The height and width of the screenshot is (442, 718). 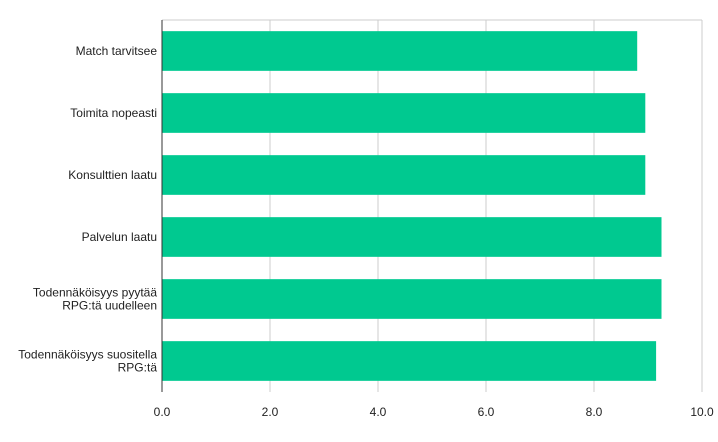 What do you see at coordinates (95, 299) in the screenshot?
I see `category-label: Todennäköisyys pyytää RPG:tä uudelleen` at bounding box center [95, 299].